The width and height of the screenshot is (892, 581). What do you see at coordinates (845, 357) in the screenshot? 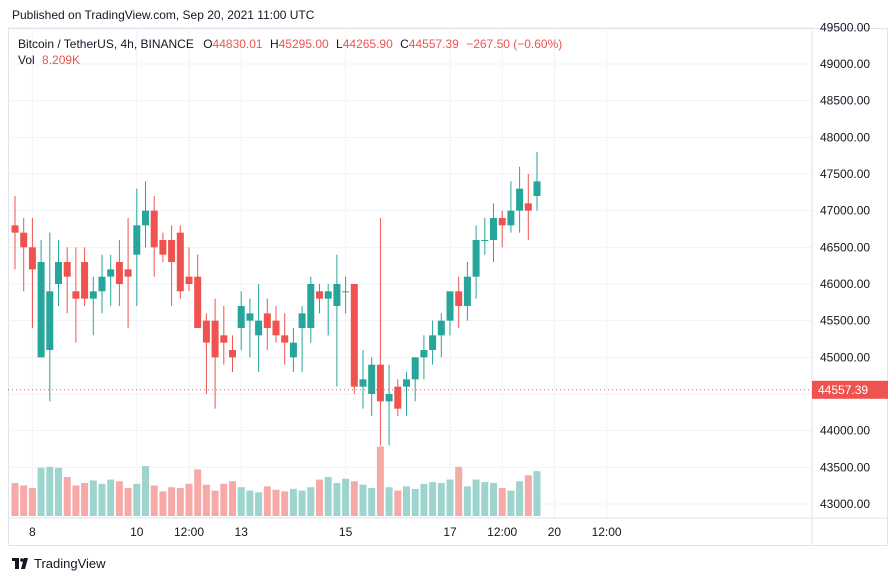
I see `price-tick-label: 45000.00` at bounding box center [845, 357].